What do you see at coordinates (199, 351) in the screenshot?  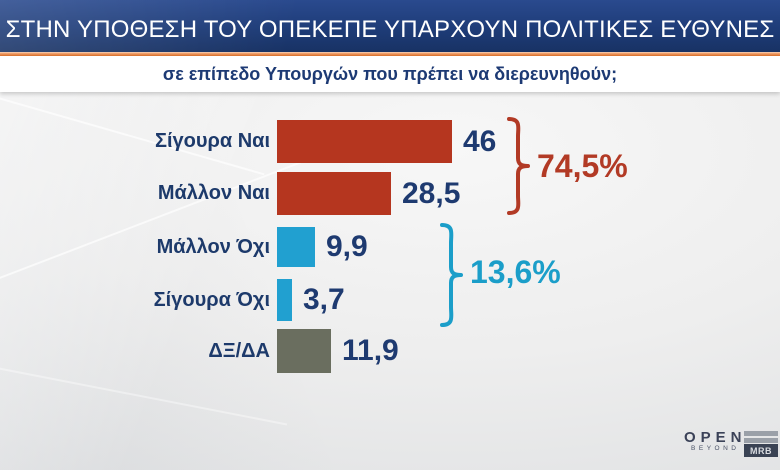 I see `bar-row: ΔΞ/ΔΑ 11,9` at bounding box center [199, 351].